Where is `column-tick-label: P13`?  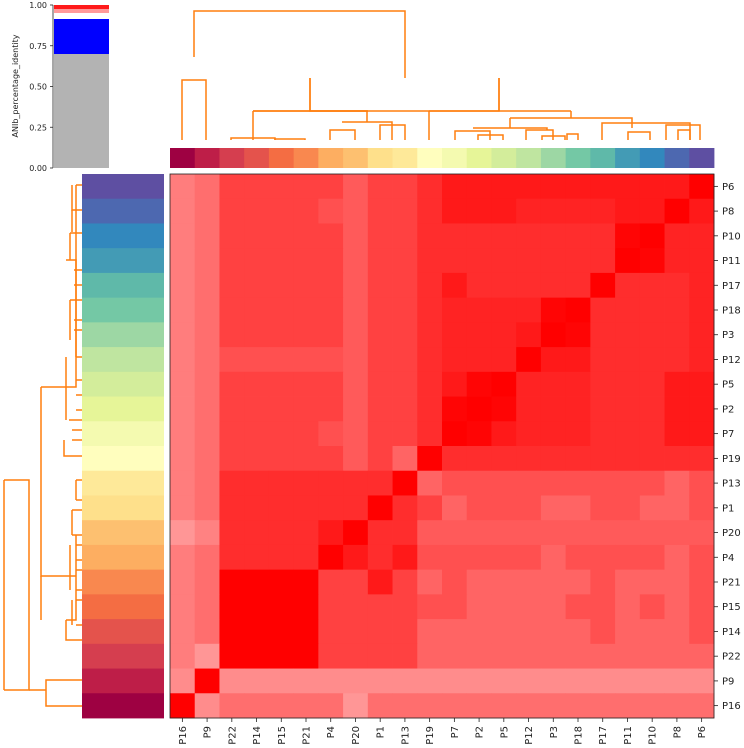 column-tick-label: P13 is located at coordinates (405, 735).